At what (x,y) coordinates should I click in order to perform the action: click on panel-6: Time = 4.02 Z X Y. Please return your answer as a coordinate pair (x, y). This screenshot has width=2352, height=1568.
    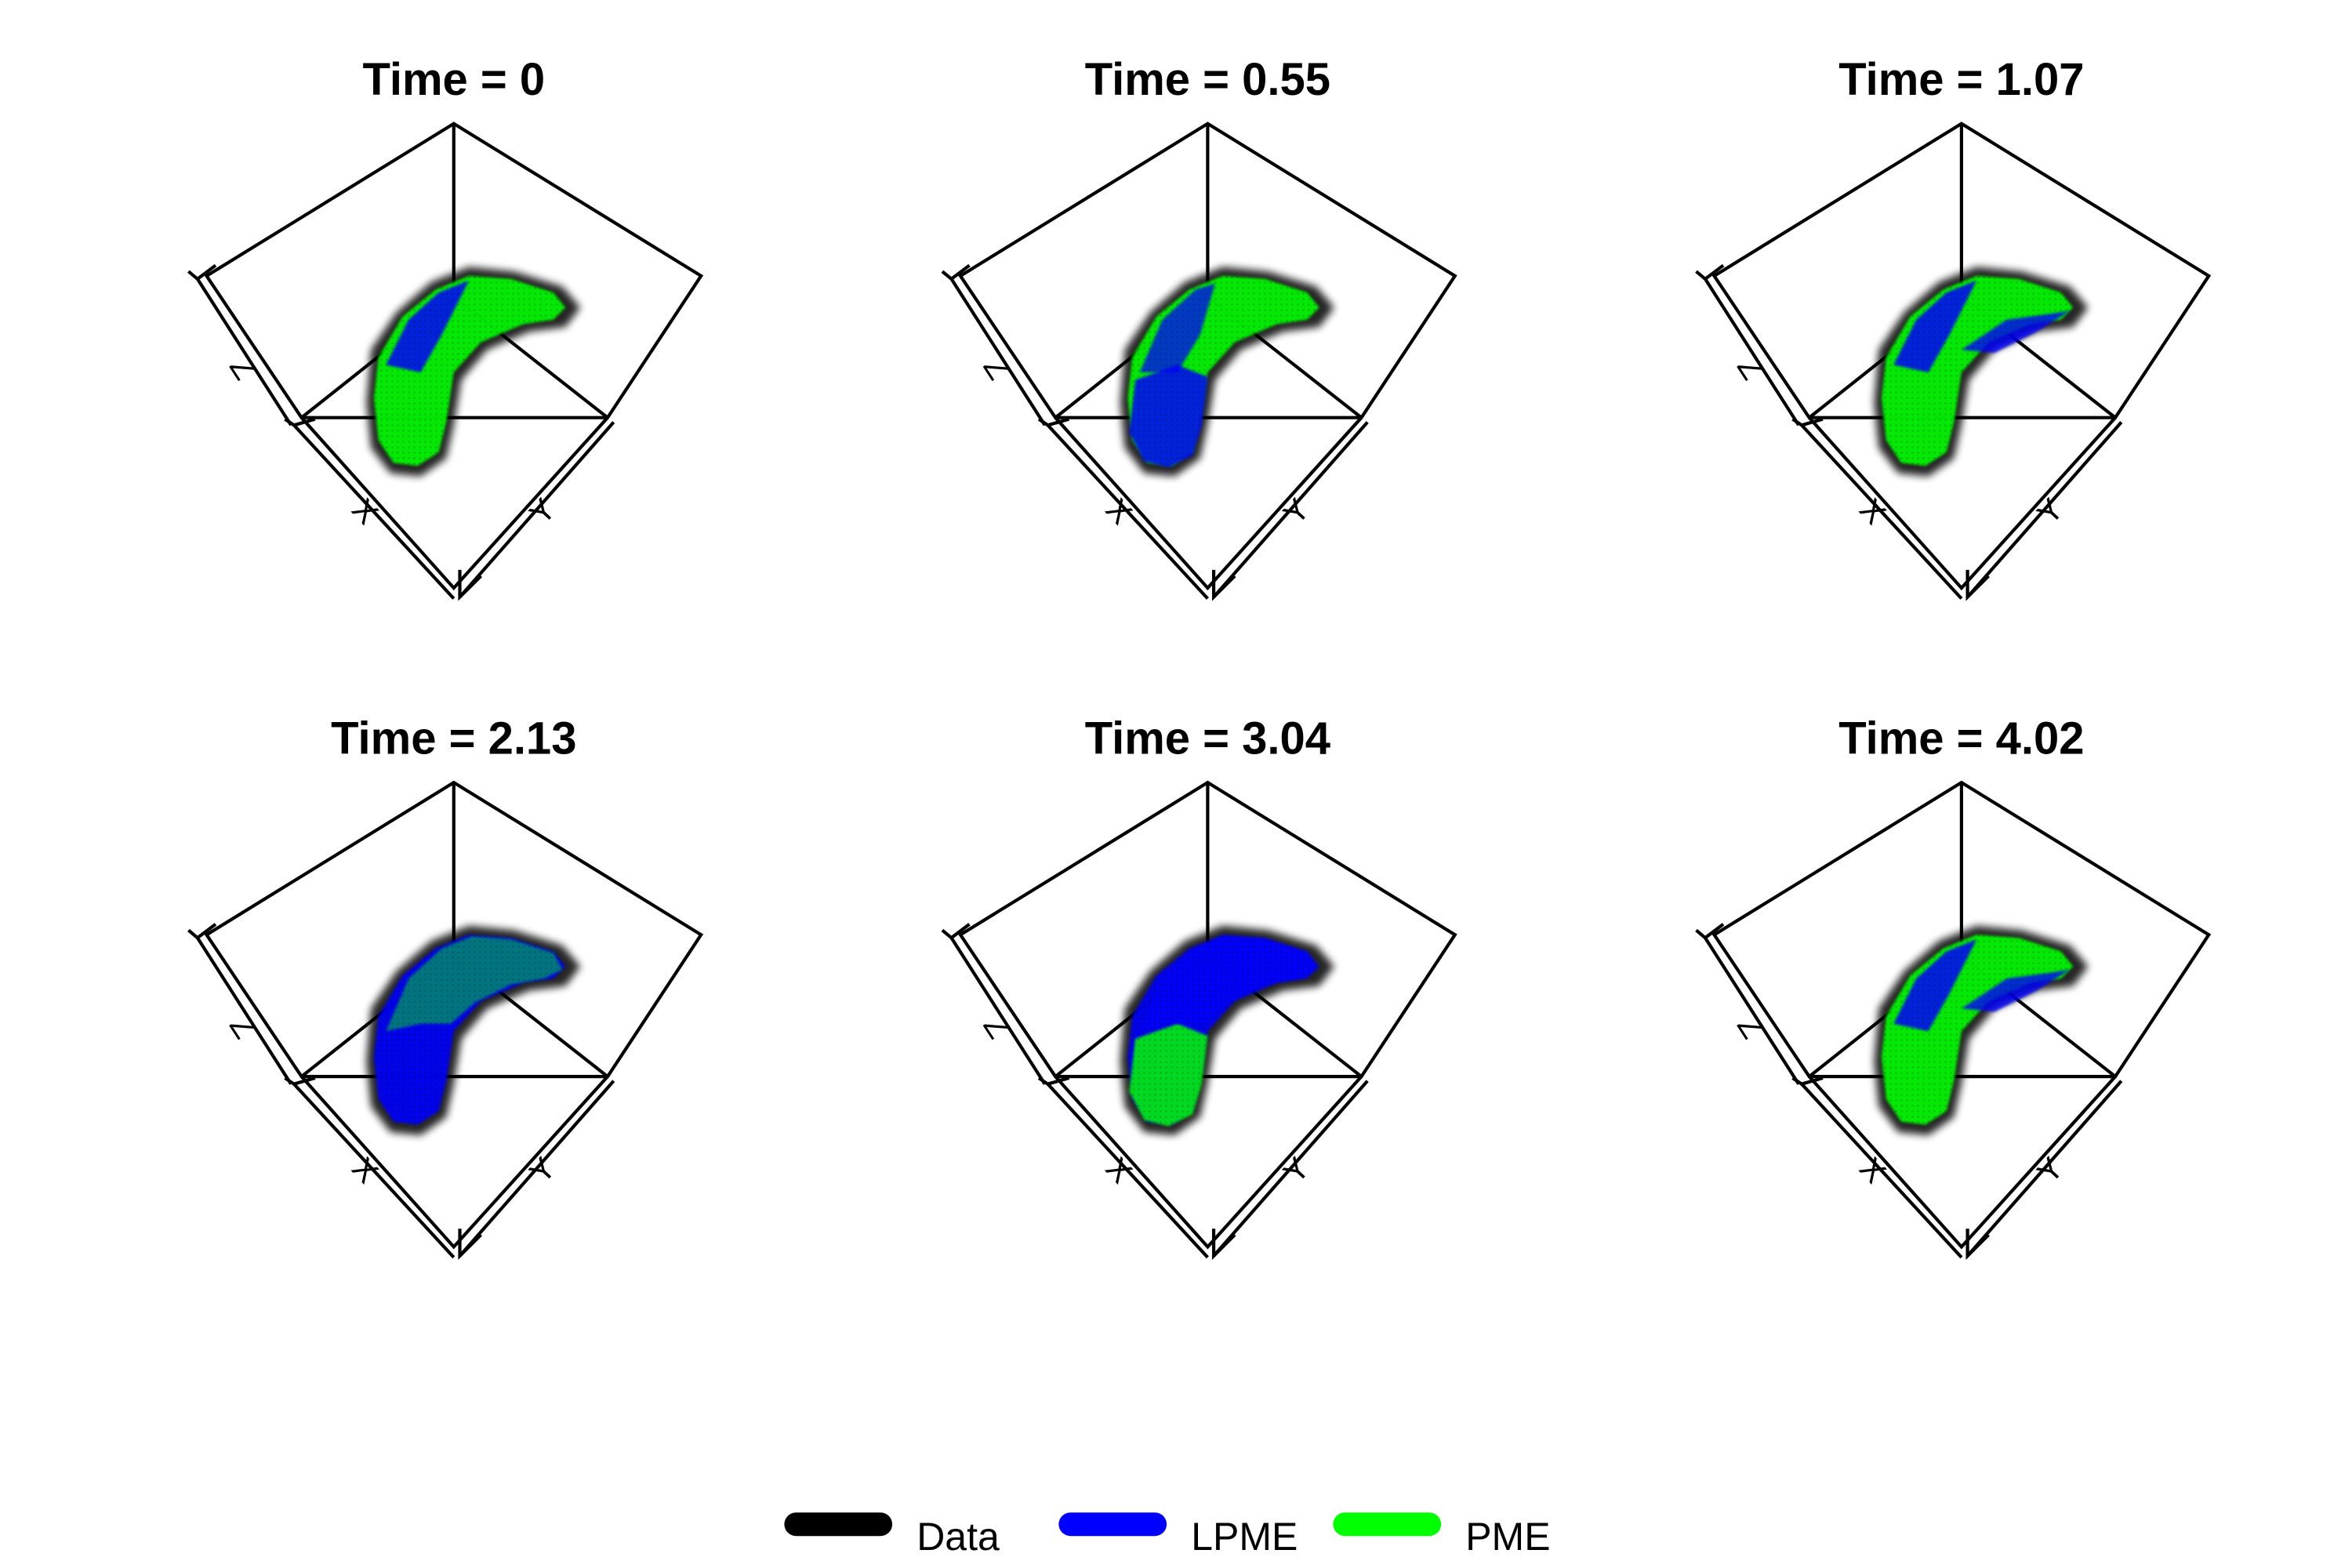
    Looking at the image, I should click on (1953, 986).